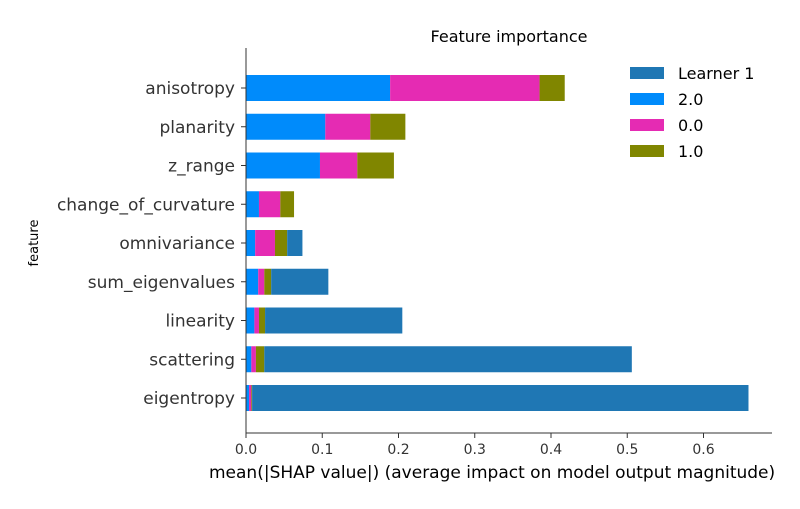 The width and height of the screenshot is (800, 509). I want to click on x-axis: 0.0 0.1 0.2 0.3 0.4 0.5 0.6, so click(503, 445).